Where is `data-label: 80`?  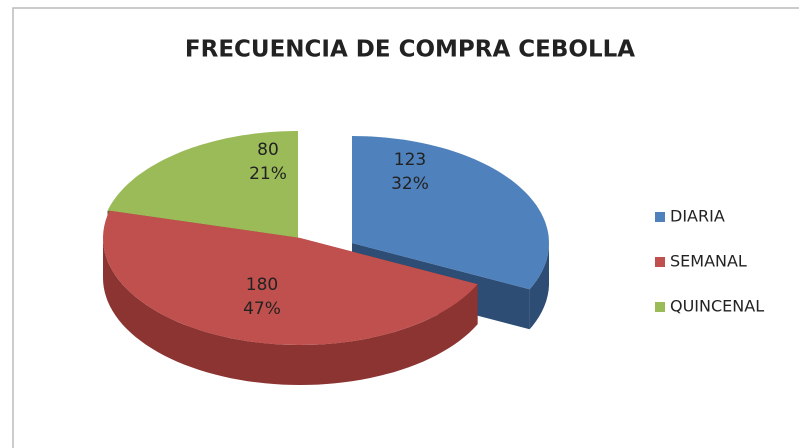
data-label: 80 is located at coordinates (268, 150).